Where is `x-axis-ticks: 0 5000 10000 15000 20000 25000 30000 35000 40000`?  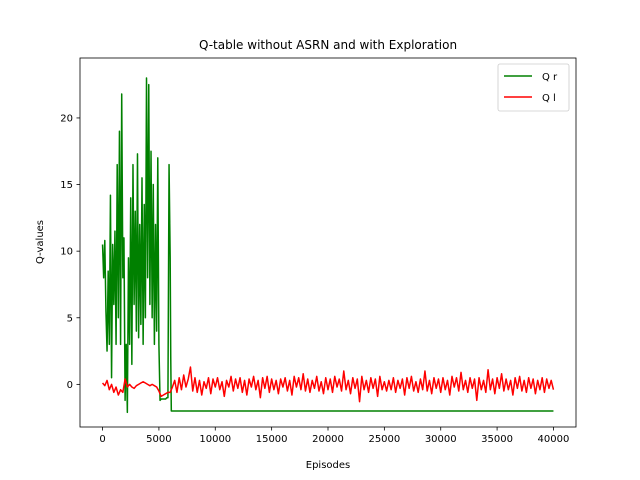
x-axis-ticks: 0 5000 10000 15000 20000 25000 30000 35000 40000 is located at coordinates (334, 436).